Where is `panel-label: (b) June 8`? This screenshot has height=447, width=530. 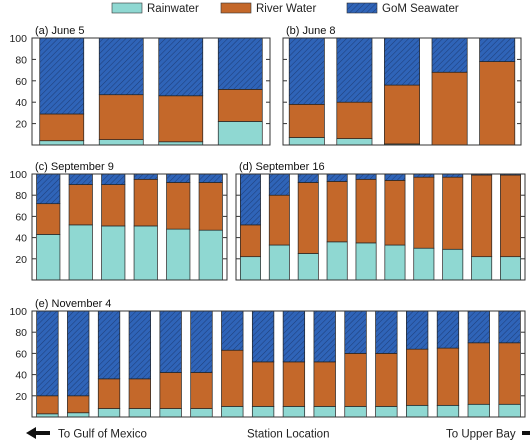
panel-label: (b) June 8 is located at coordinates (311, 31).